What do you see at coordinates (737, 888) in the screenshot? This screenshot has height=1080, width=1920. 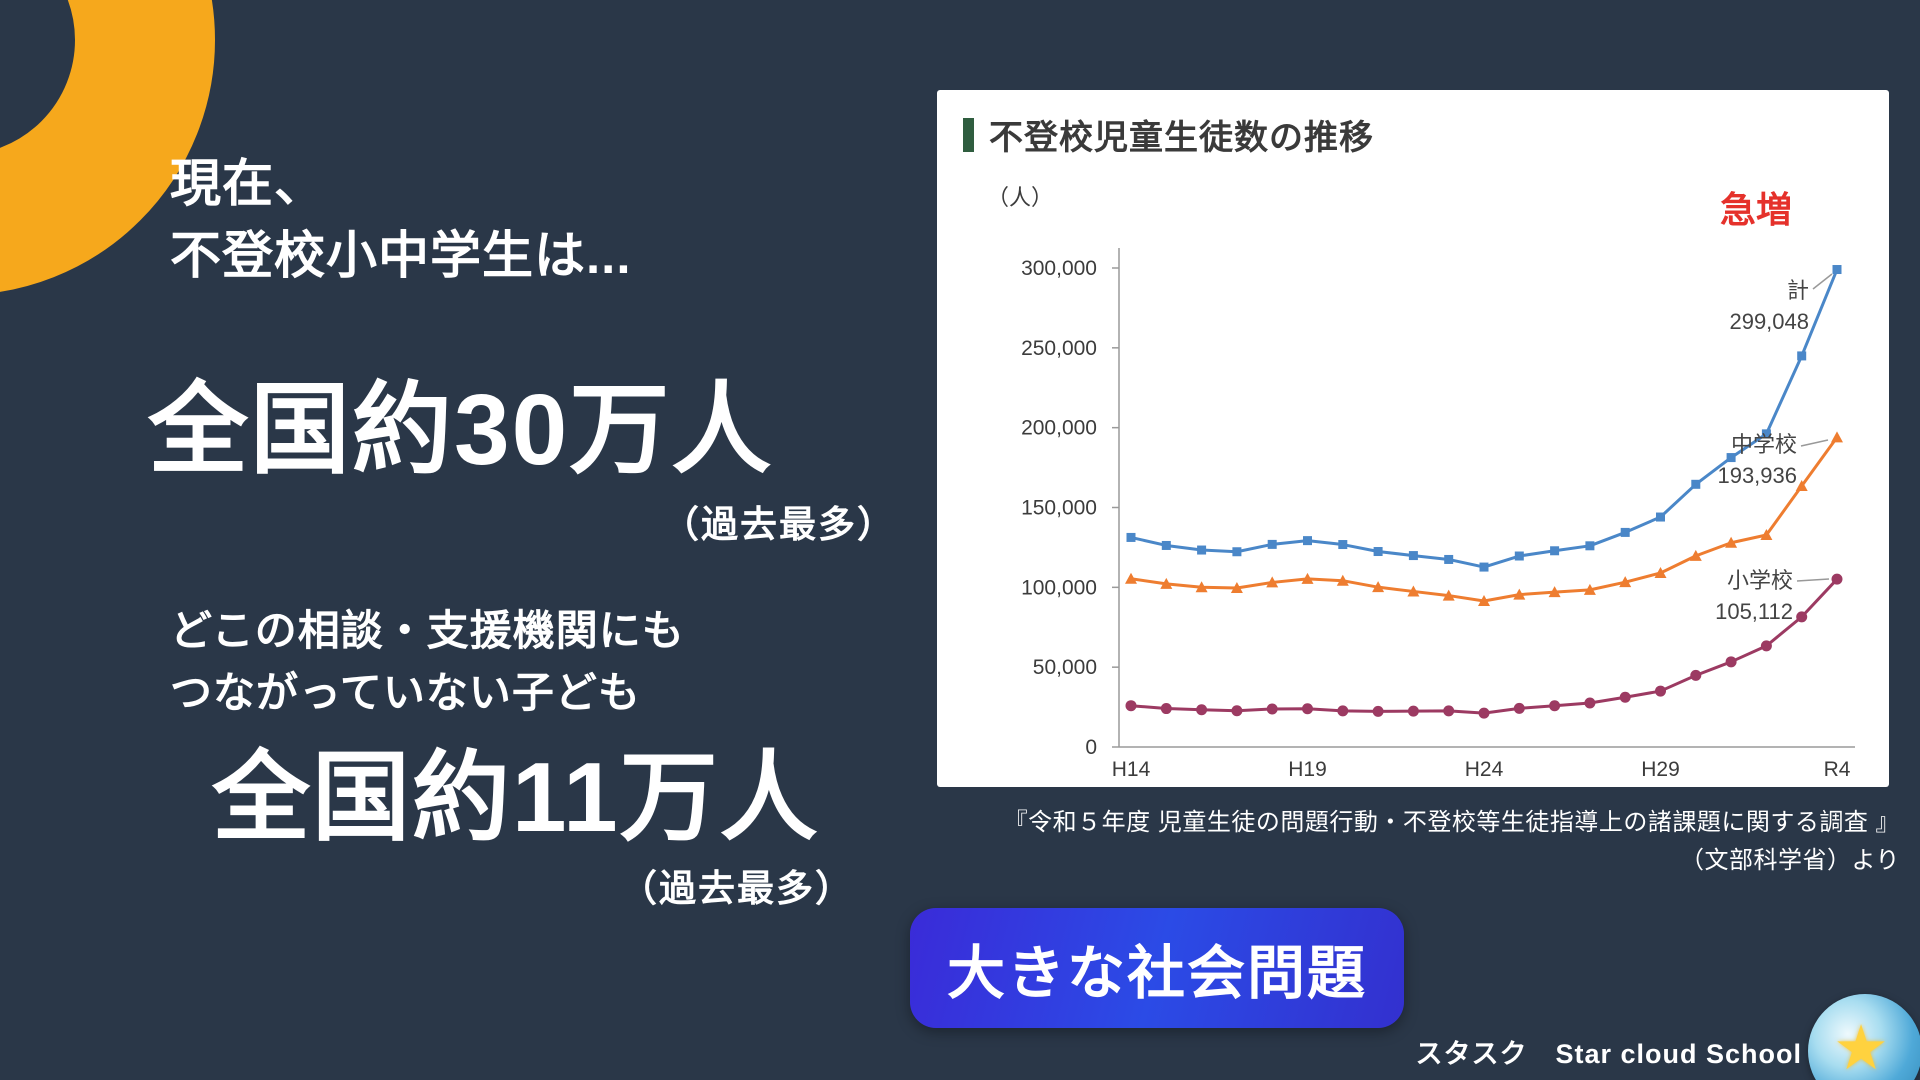 I see `record-note-2: （過去最多）` at bounding box center [737, 888].